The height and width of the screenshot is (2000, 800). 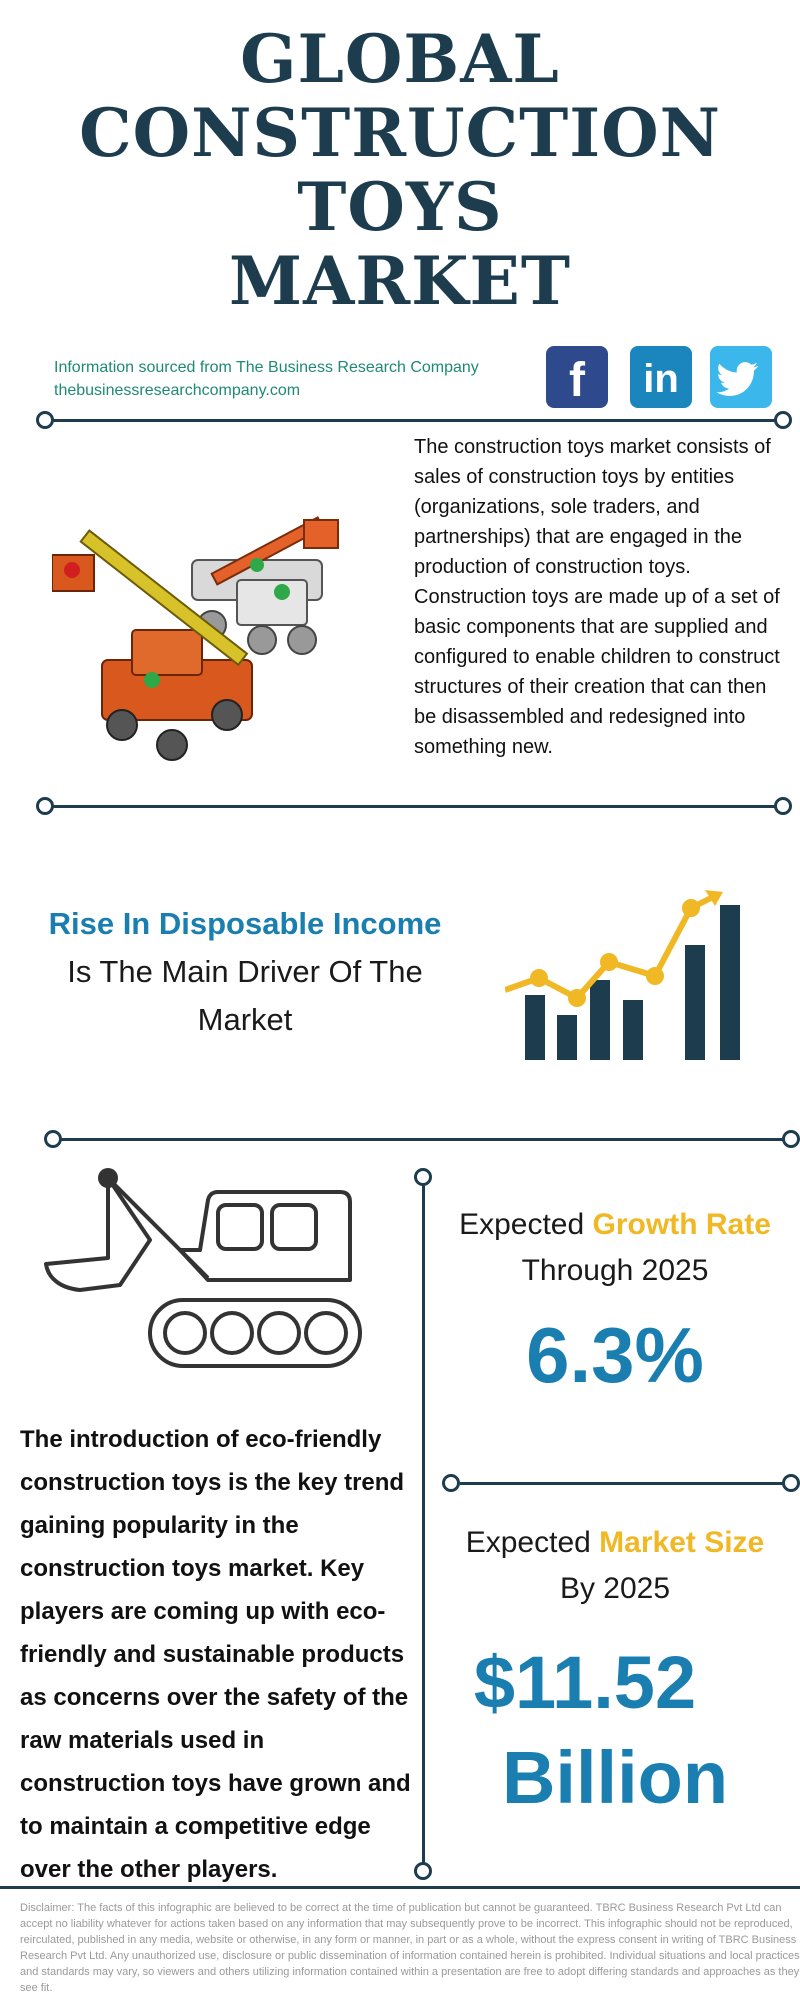 What do you see at coordinates (245, 995) in the screenshot?
I see `driver-text: Is The Main Driver Of The Market` at bounding box center [245, 995].